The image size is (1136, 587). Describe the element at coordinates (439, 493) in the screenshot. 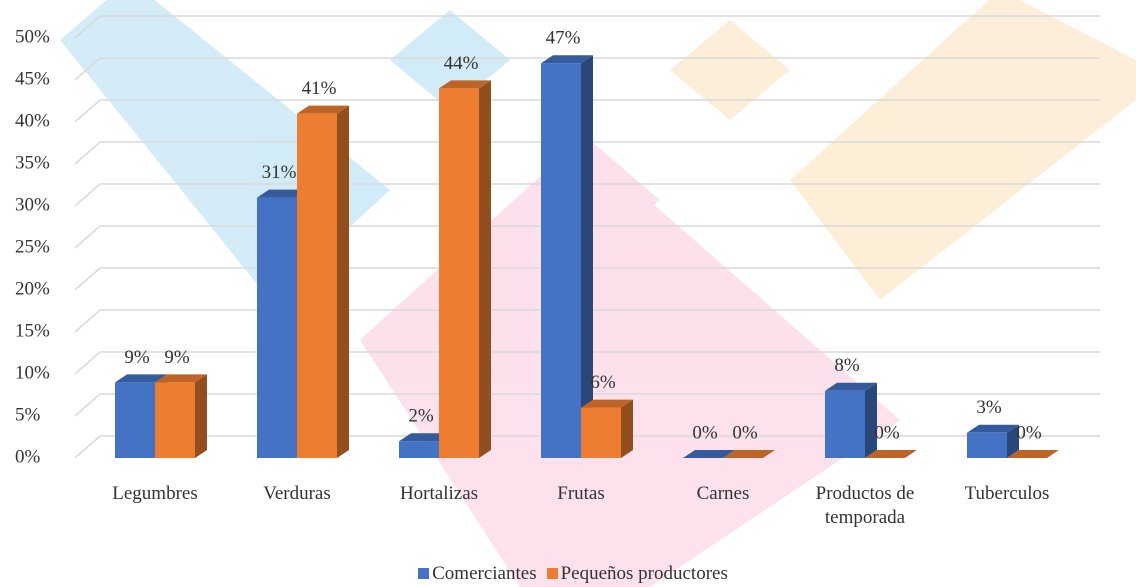

I see `x-tick-label: Hortalizas` at that location.